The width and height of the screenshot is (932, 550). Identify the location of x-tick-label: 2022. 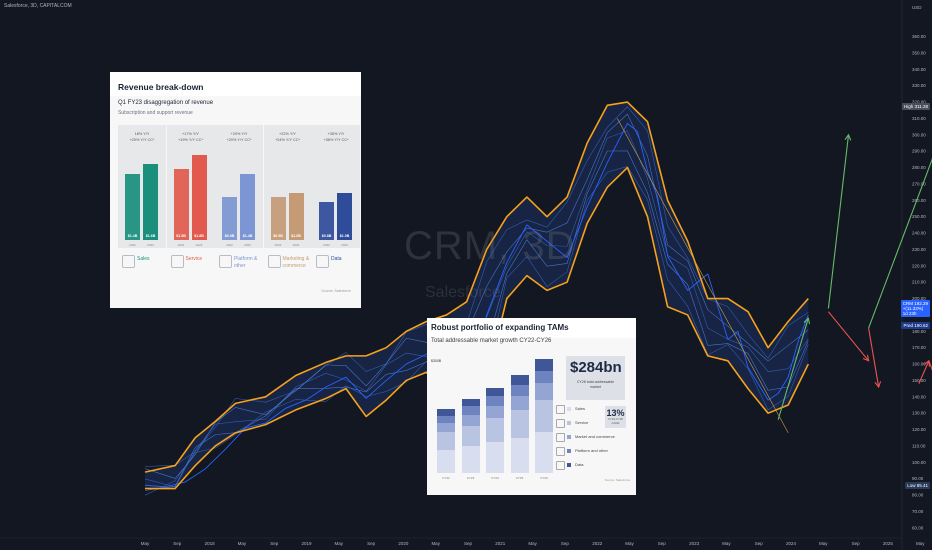
(597, 543).